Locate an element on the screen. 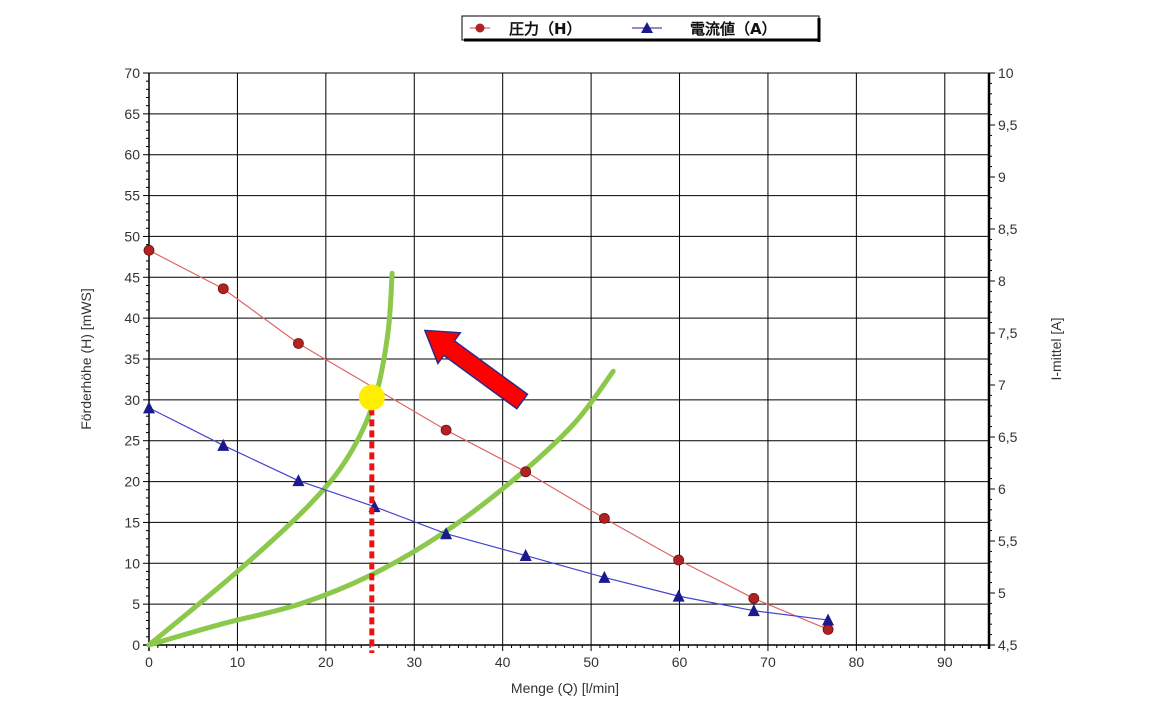 The height and width of the screenshot is (709, 1149). legend: 圧力（H） 電流値（A） is located at coordinates (641, 28).